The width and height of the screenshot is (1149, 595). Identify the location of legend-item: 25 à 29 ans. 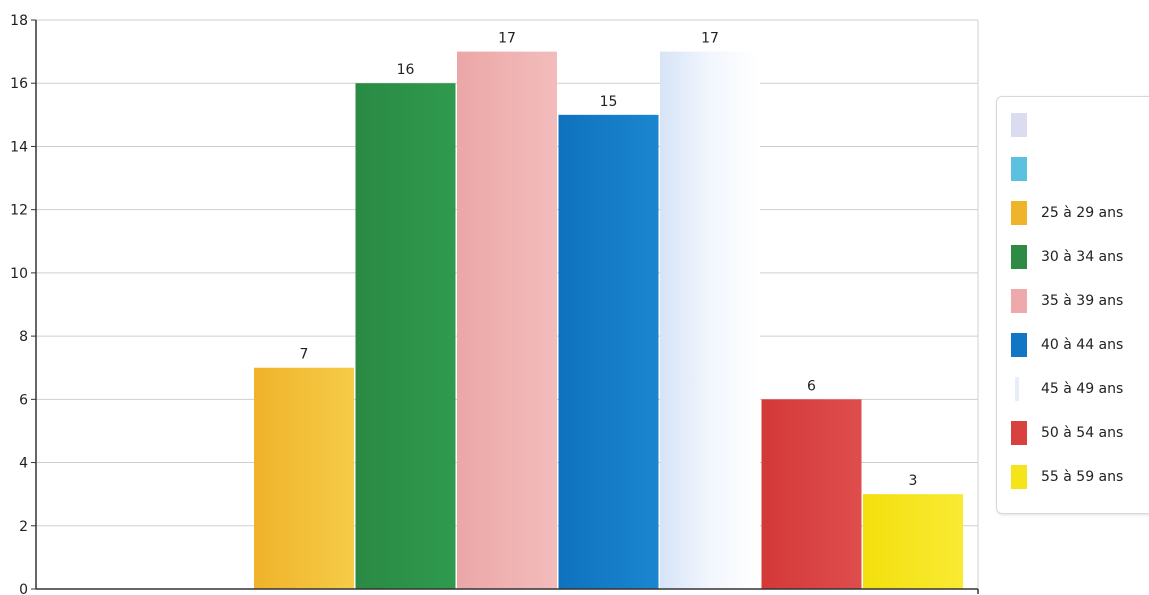
(1067, 213).